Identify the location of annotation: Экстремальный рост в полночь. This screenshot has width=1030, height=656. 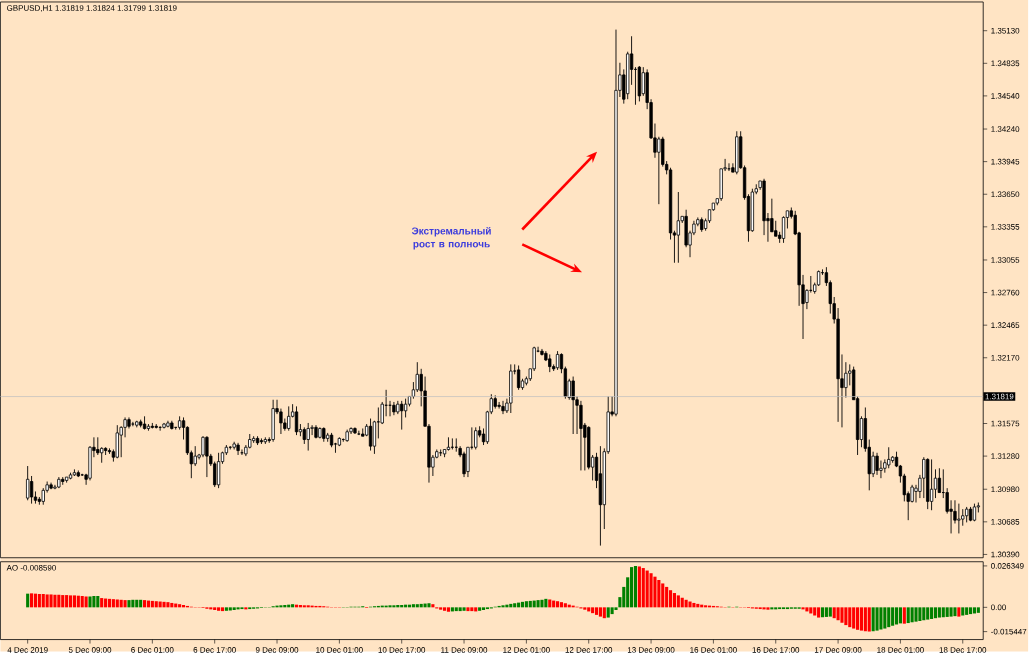
(451, 238).